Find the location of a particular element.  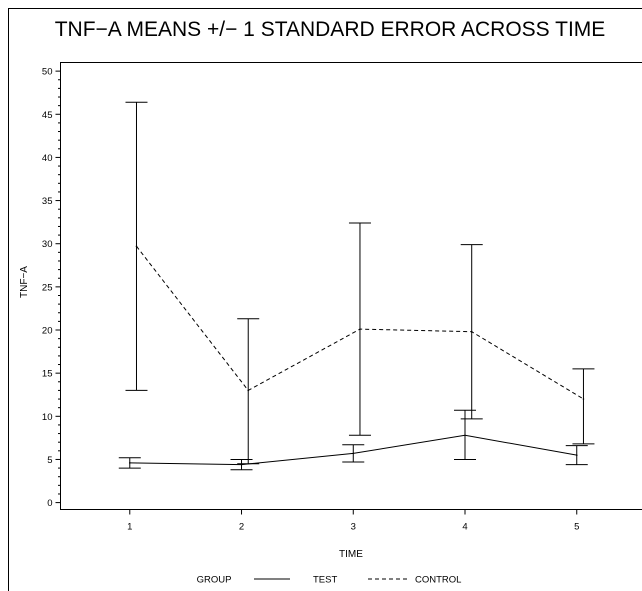

y-tick-label: 40 is located at coordinates (47, 158).